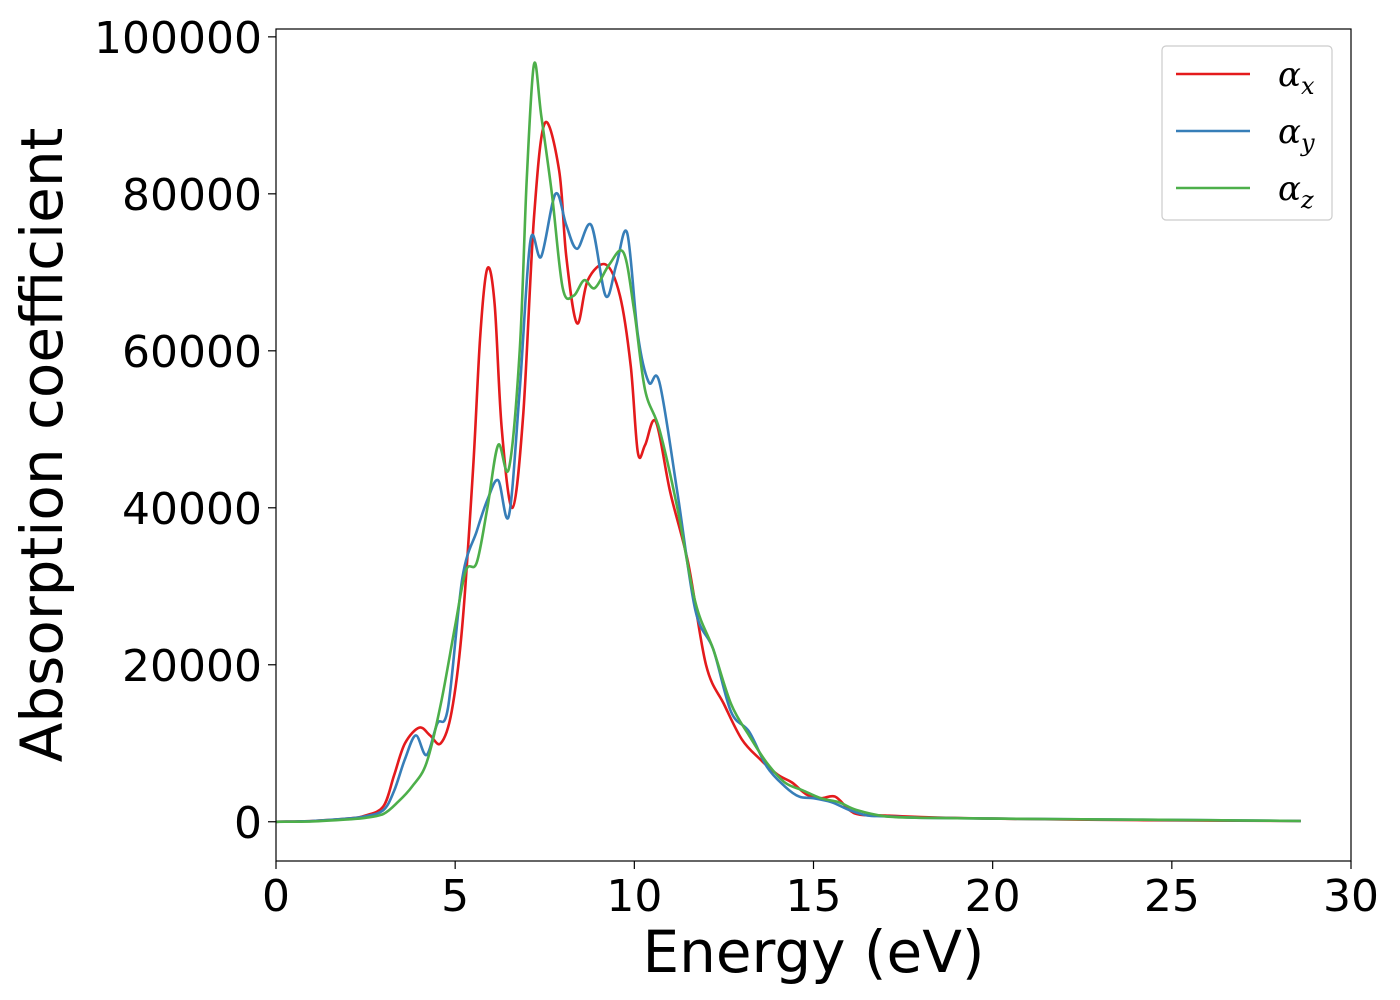  Describe the element at coordinates (455, 896) in the screenshot. I see `x-tick-label: 5` at that location.